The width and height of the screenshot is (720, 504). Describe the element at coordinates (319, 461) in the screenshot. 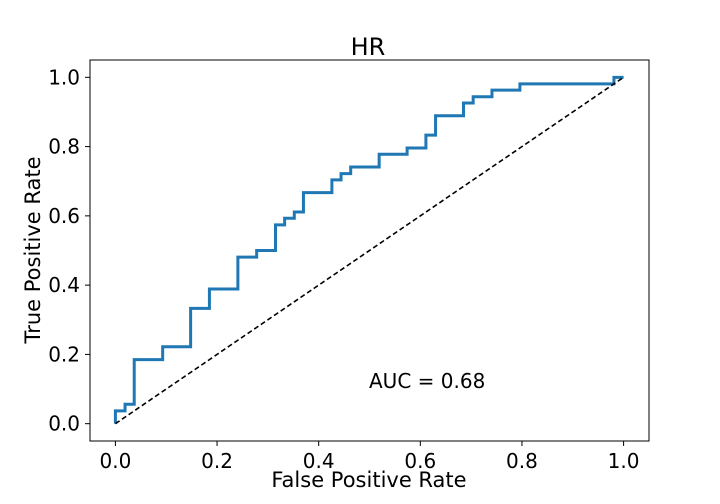

I see `x-tick-label: 0.4` at that location.